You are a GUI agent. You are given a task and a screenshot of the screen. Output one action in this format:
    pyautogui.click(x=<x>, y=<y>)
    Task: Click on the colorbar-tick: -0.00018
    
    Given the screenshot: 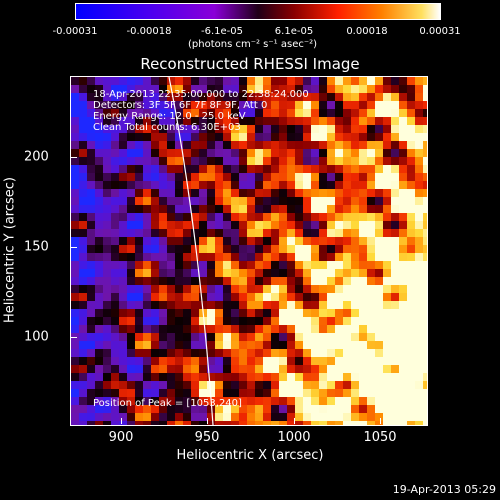 What is the action you would take?
    pyautogui.click(x=149, y=31)
    